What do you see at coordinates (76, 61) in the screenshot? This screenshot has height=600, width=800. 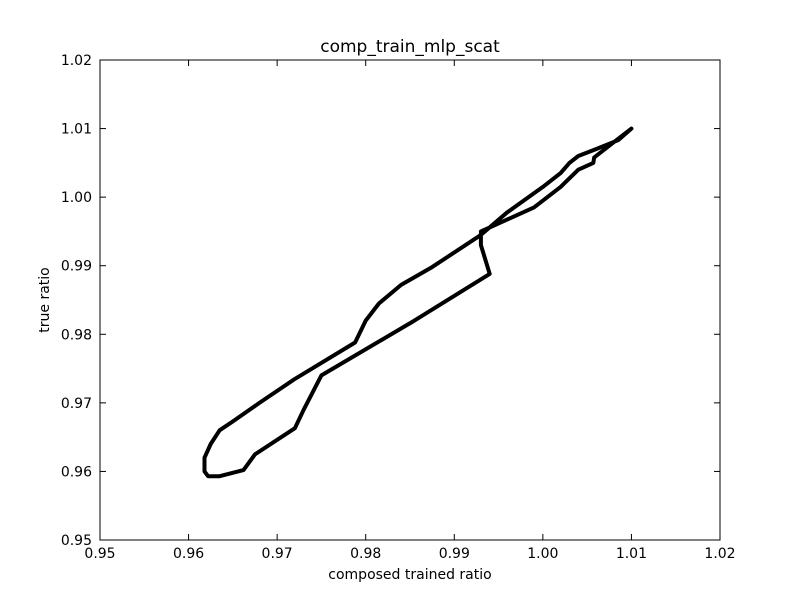 I see `y-tick-label: 1.02` at bounding box center [76, 61].